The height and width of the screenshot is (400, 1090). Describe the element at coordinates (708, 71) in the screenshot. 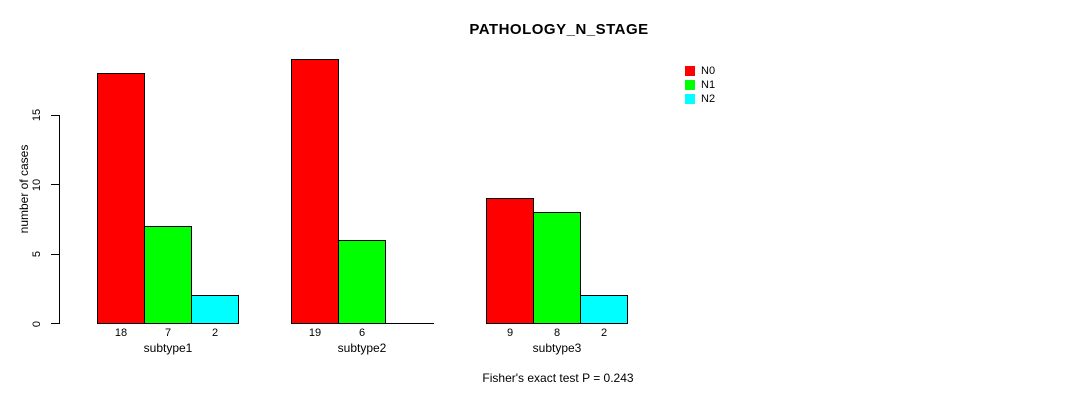

I see `legend-label-n0: N0` at that location.